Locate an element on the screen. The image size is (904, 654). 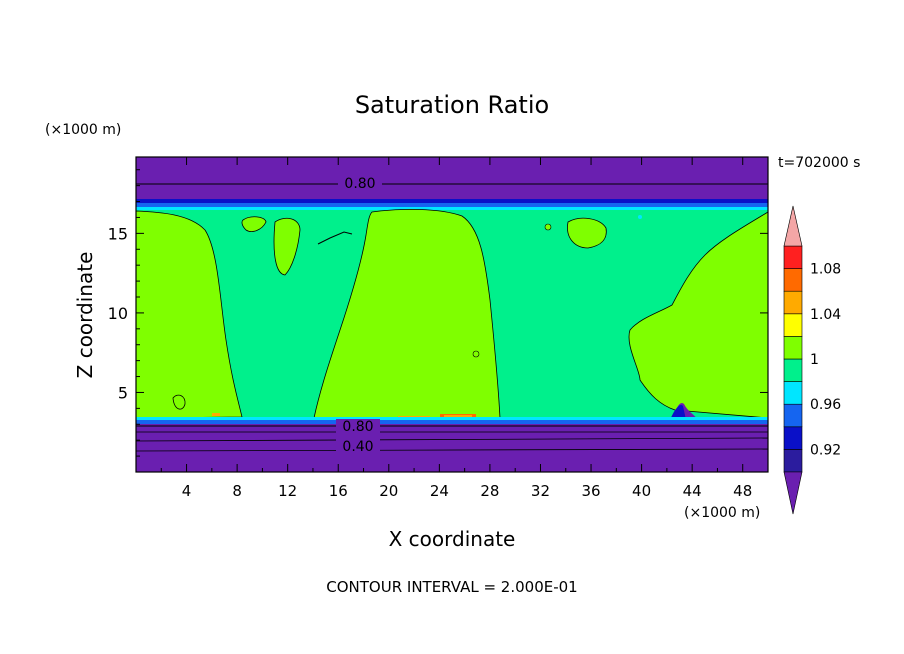
column-left is located at coordinates (189, 314).